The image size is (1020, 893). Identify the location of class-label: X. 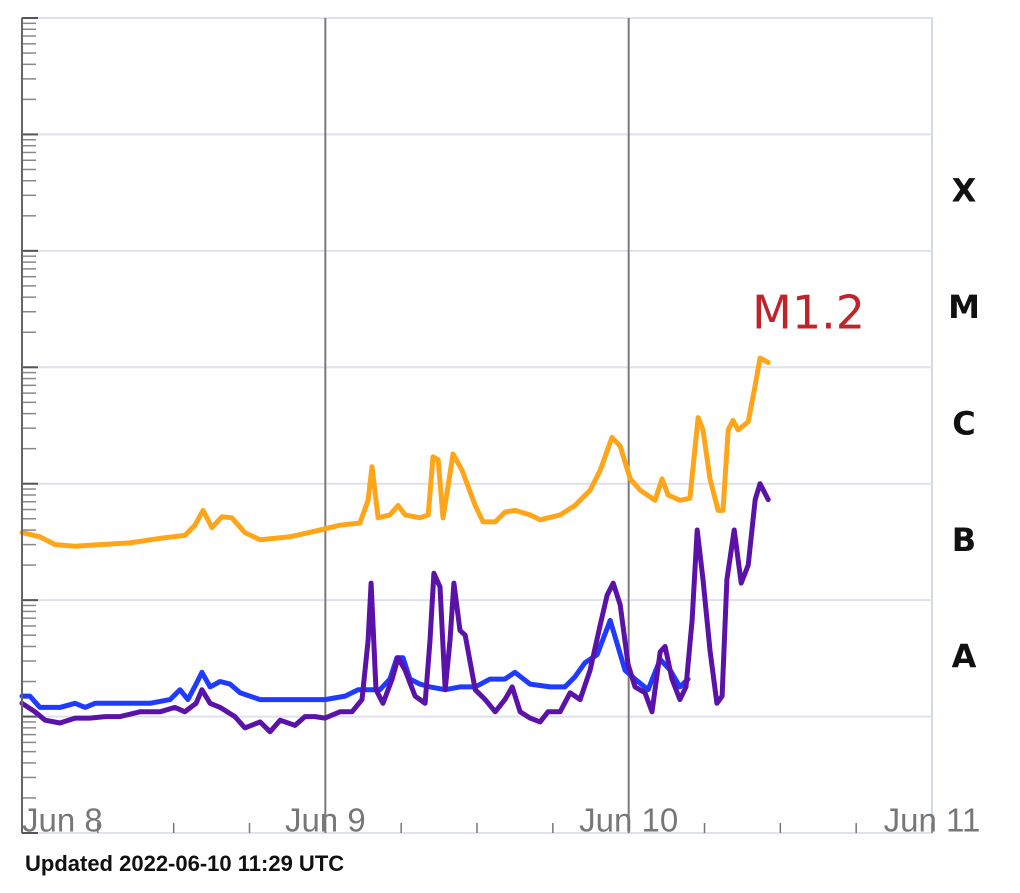
(964, 191).